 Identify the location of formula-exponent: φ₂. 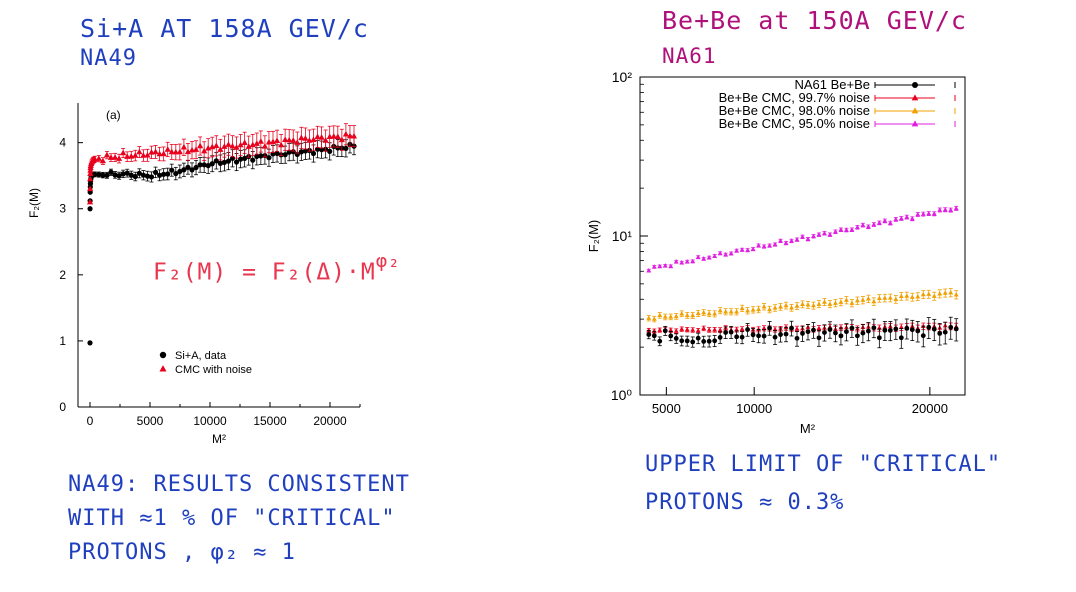
(388, 261).